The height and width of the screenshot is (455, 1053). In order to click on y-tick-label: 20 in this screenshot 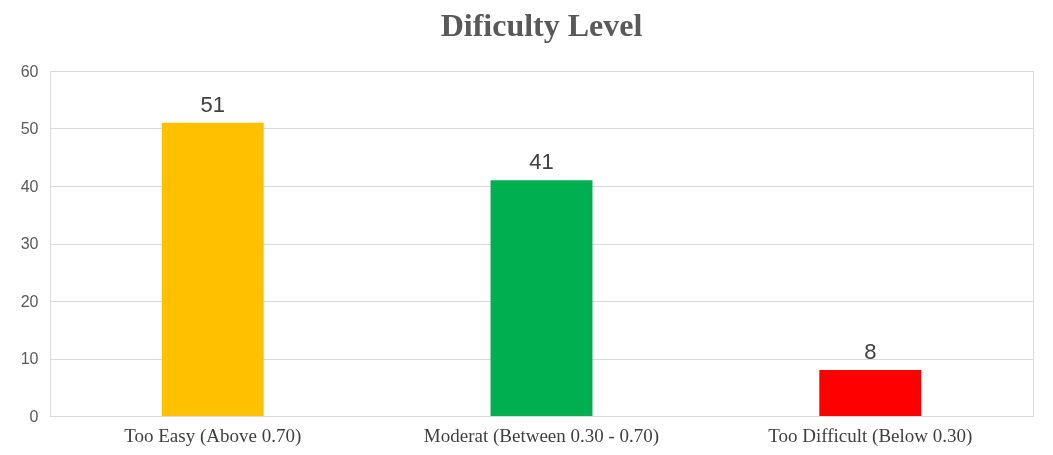, I will do `click(29, 301)`.